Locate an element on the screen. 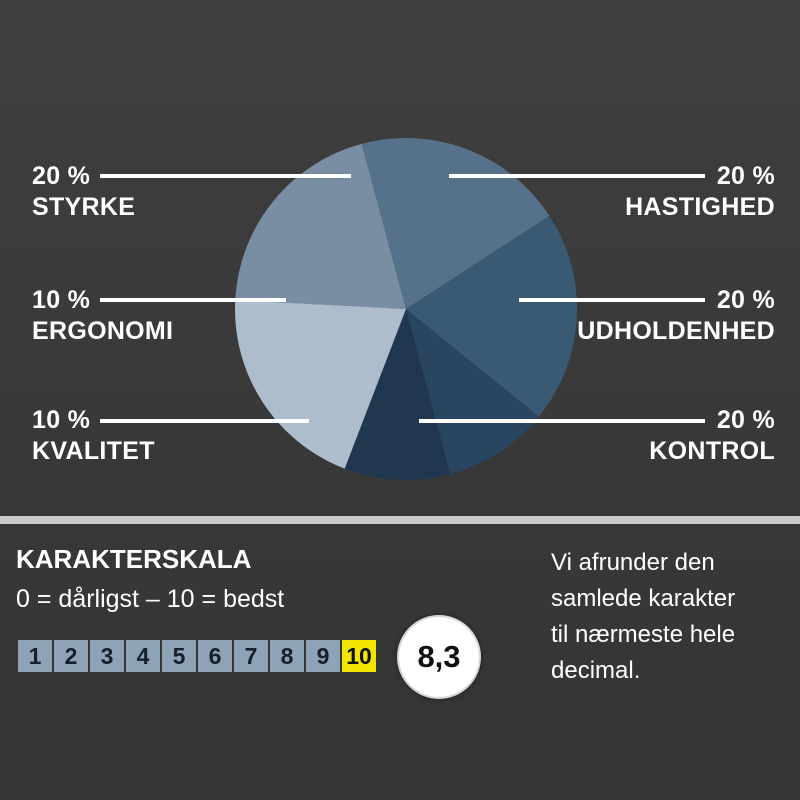 The image size is (800, 800). note-line-4: decimal. is located at coordinates (596, 670).